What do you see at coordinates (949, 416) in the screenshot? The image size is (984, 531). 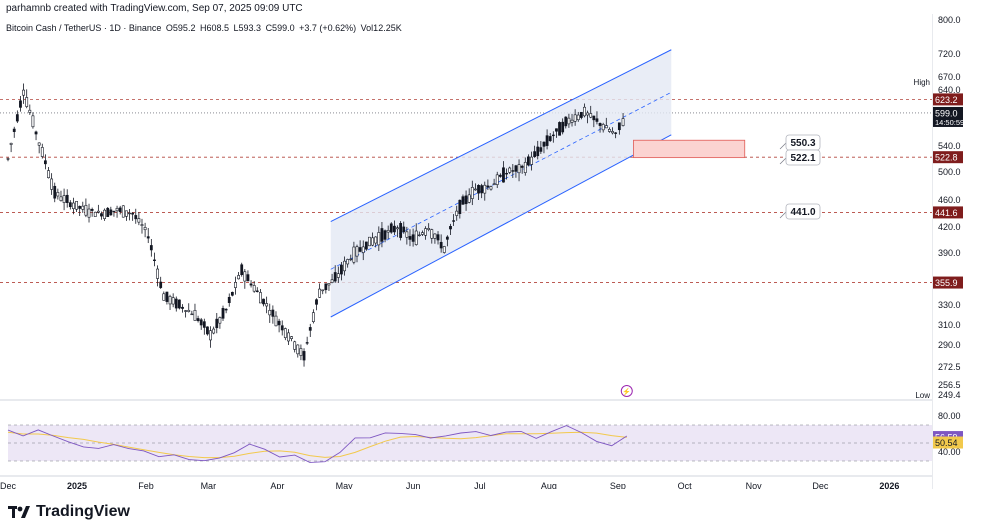 I see `rsi-tick-0: 80.00` at bounding box center [949, 416].